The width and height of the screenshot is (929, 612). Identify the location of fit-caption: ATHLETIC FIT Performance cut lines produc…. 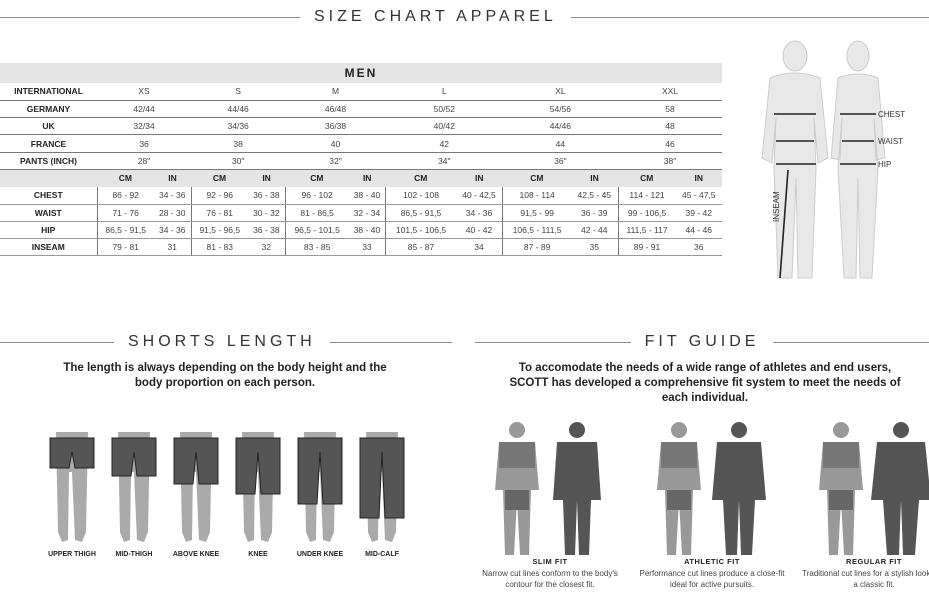
(712, 573).